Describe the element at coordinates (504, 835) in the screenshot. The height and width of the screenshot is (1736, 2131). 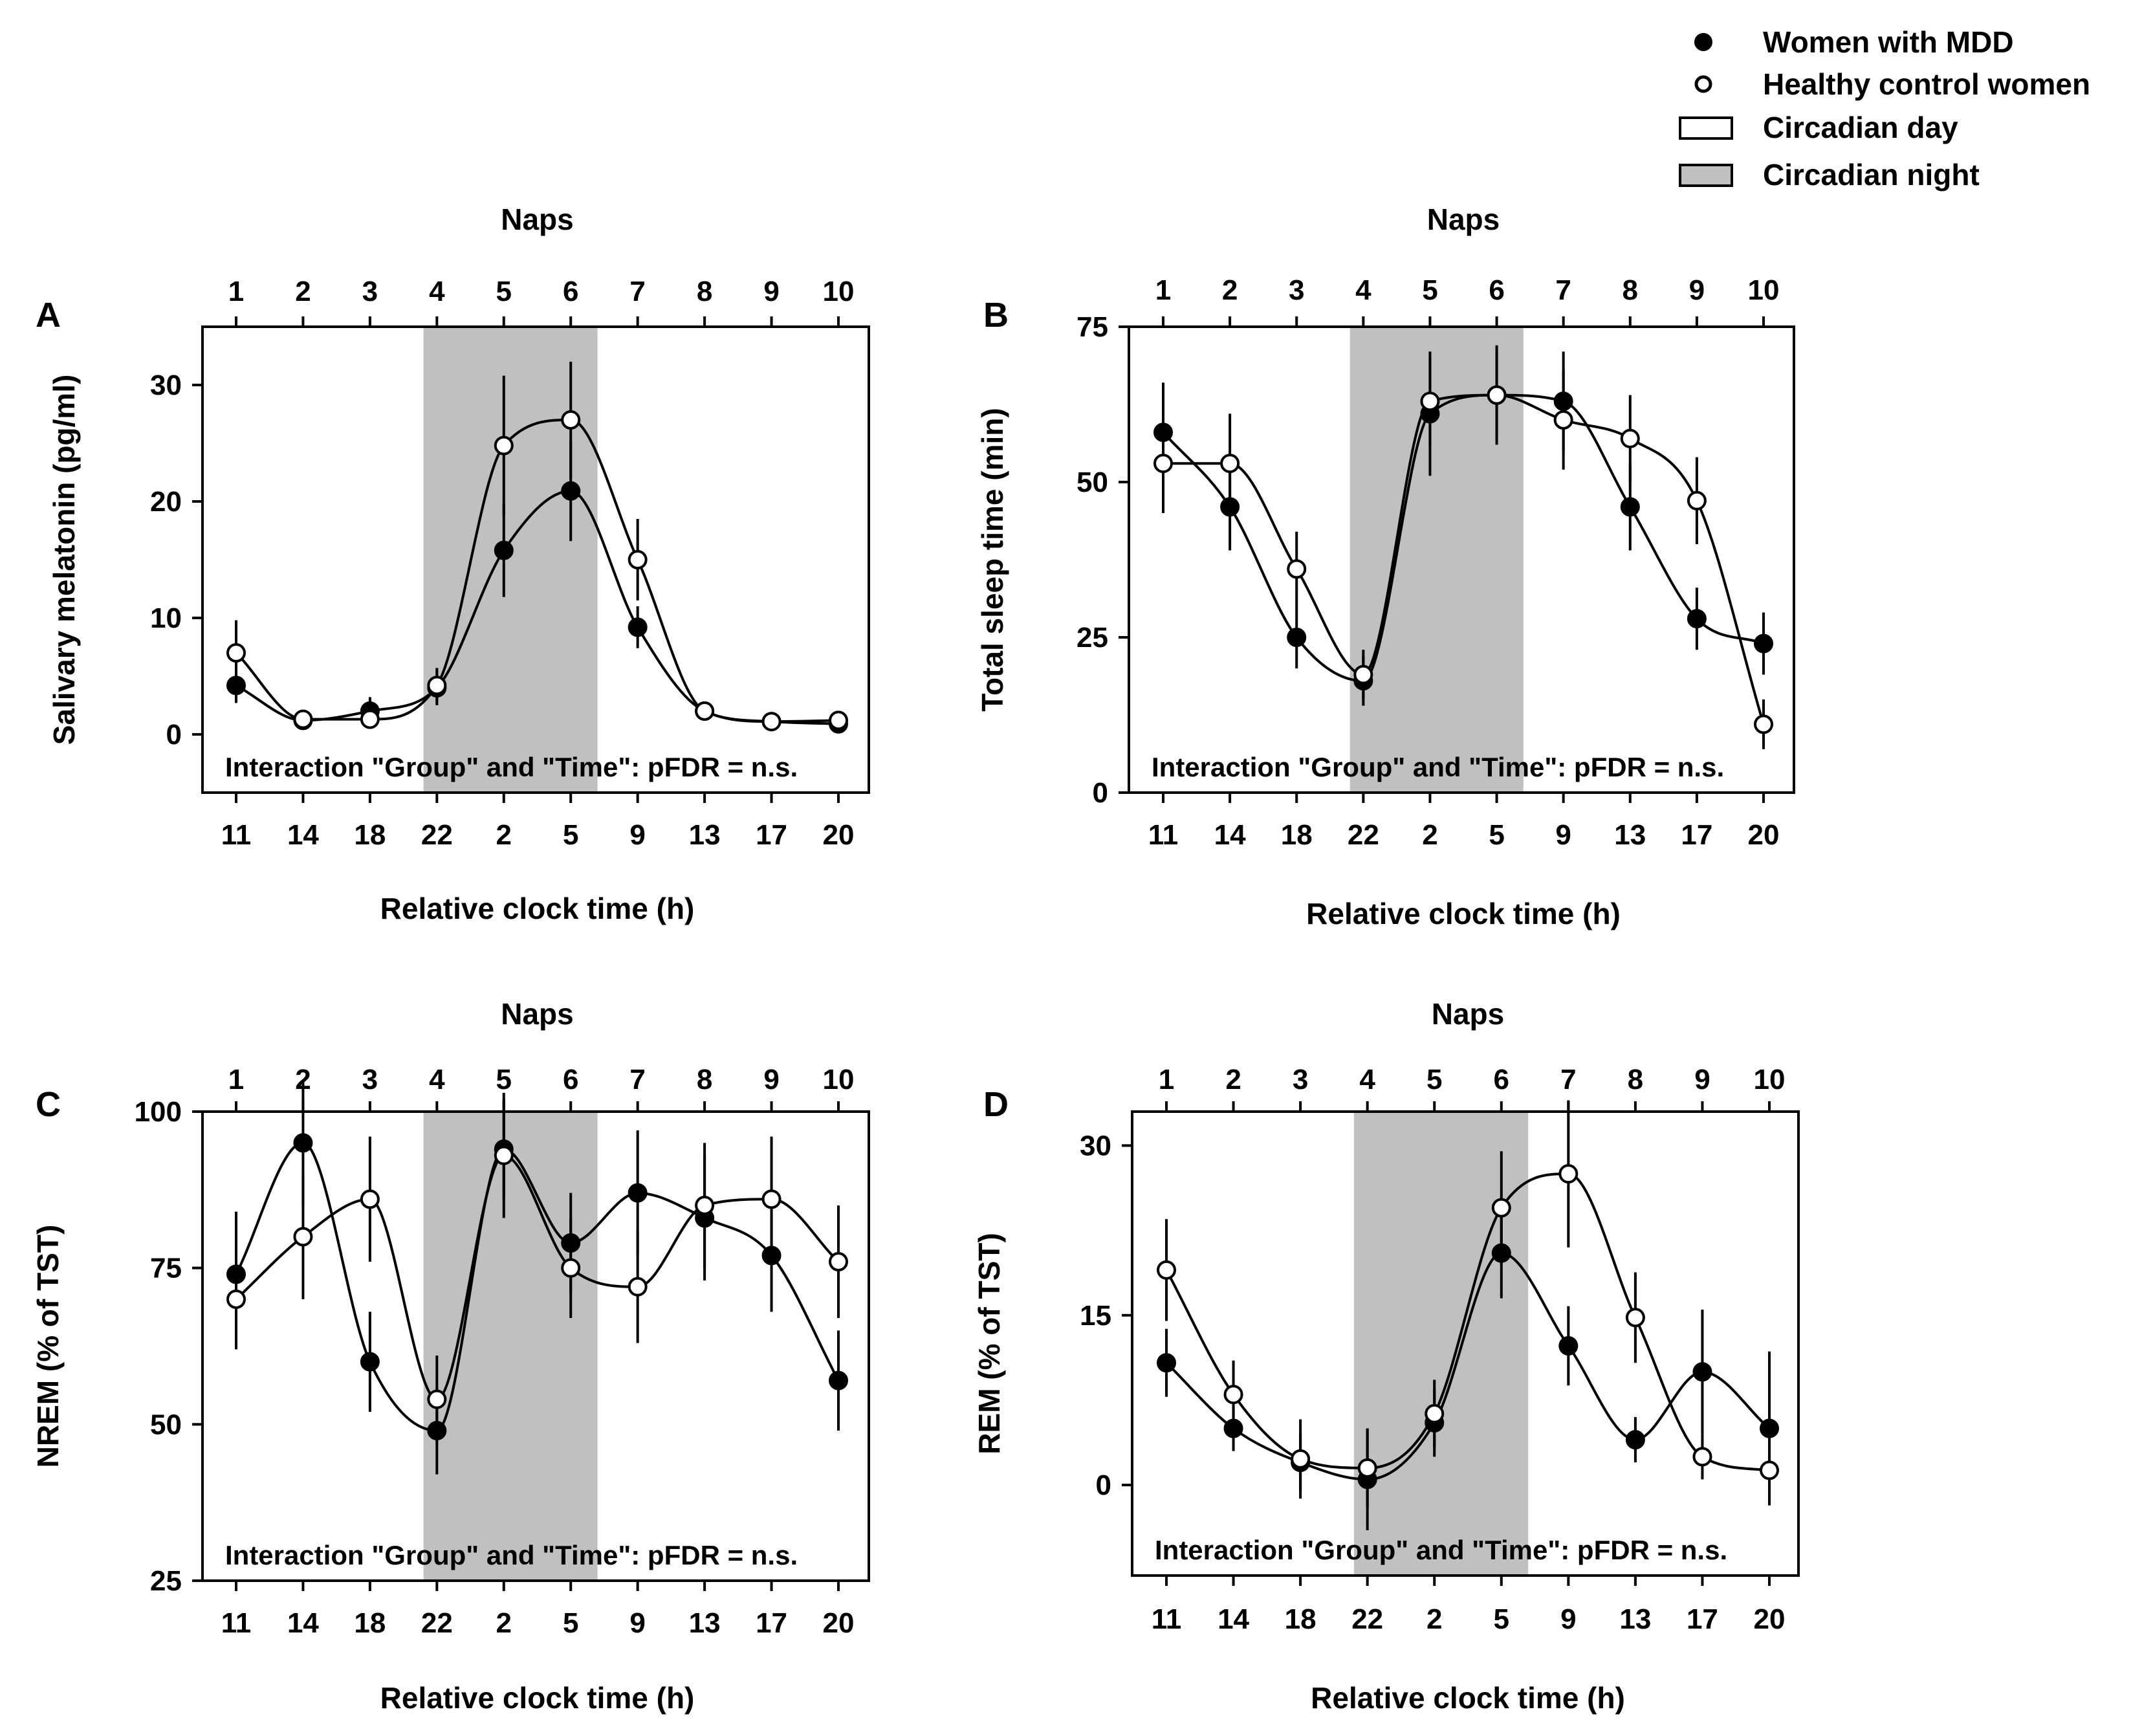
I see `x-tick-label: 2` at that location.